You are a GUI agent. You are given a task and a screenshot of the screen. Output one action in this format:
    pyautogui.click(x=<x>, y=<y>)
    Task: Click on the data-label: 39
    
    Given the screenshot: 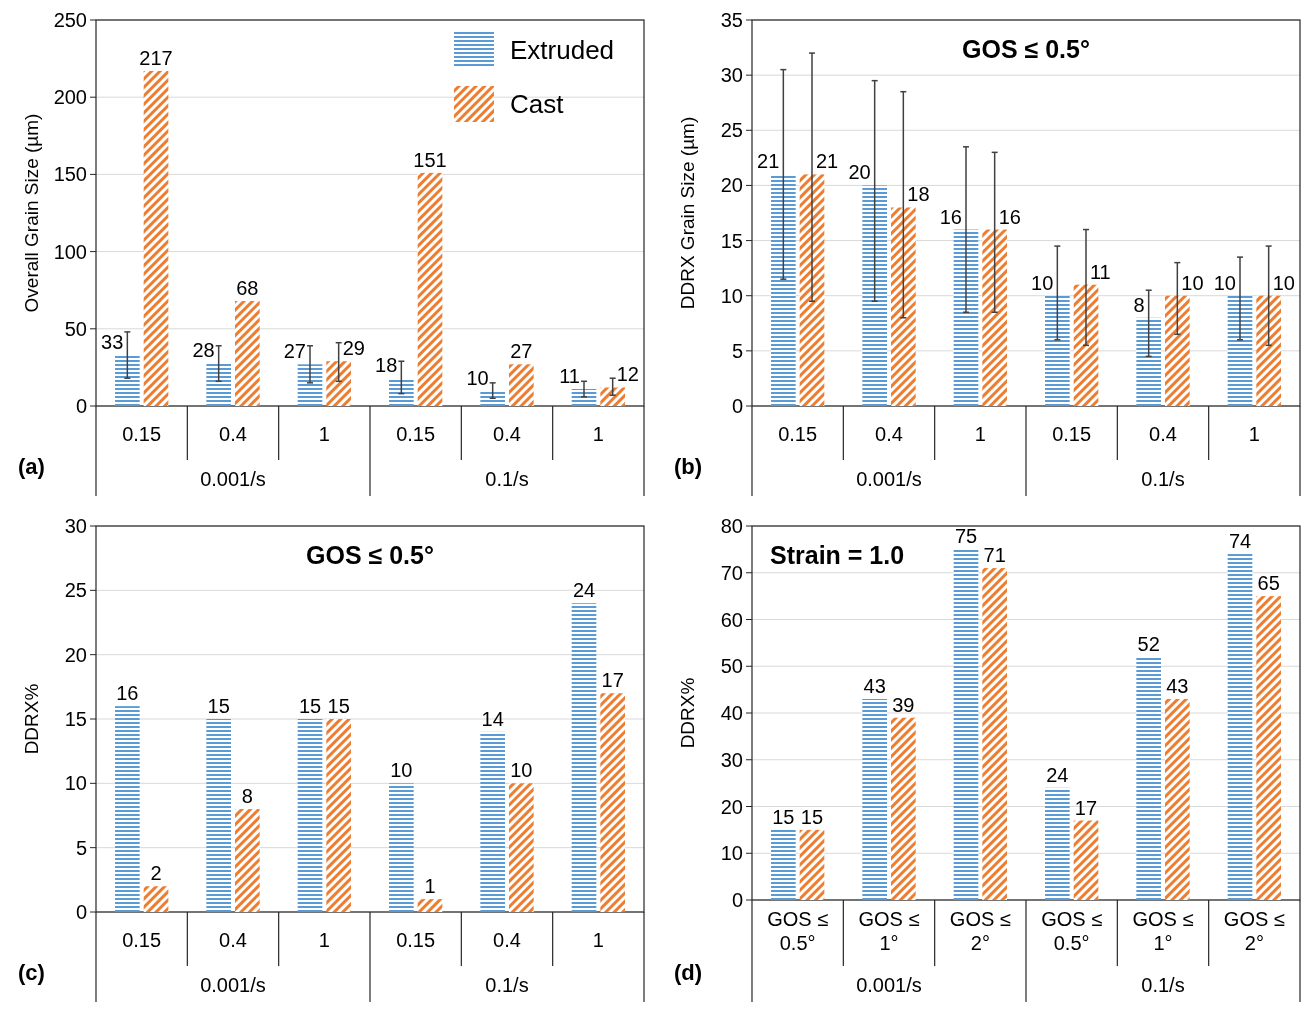 What is the action you would take?
    pyautogui.click(x=903, y=704)
    